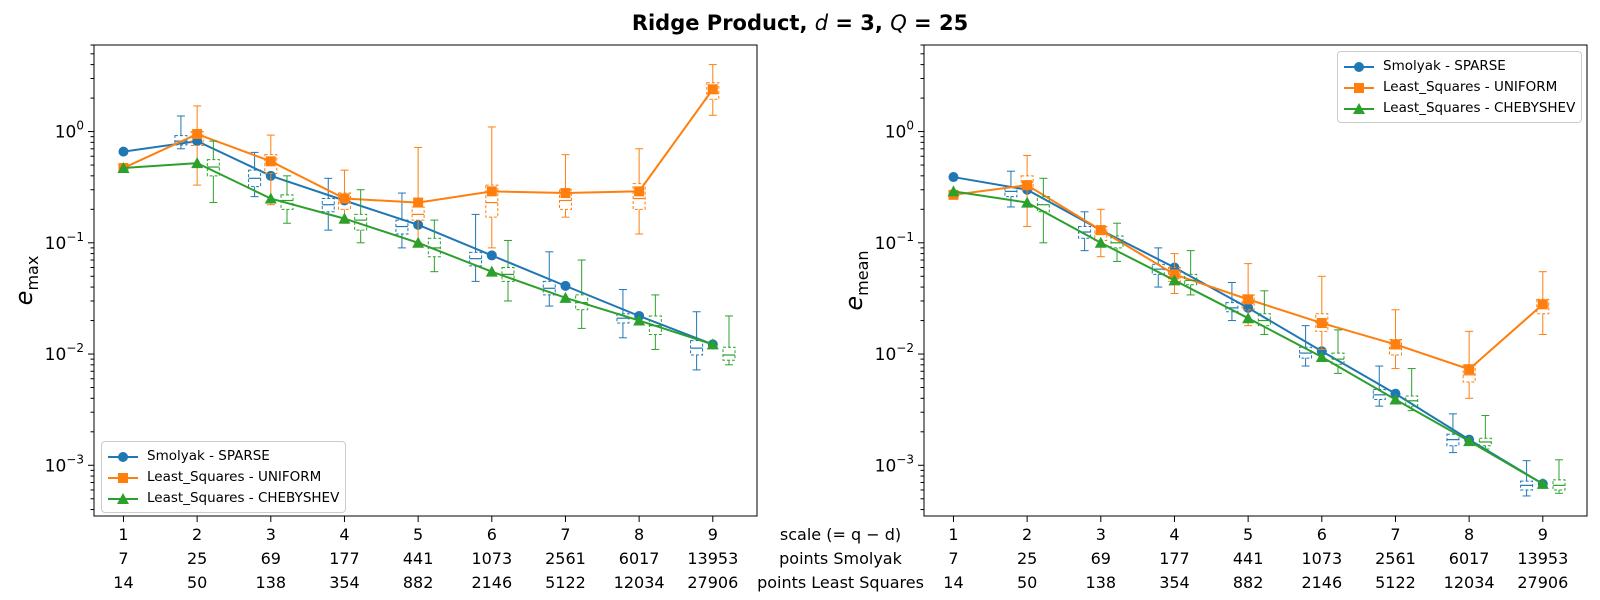 Image resolution: width=1600 pixels, height=600 pixels. I want to click on x-tick-label-points-smolyak: 6017, so click(639, 558).